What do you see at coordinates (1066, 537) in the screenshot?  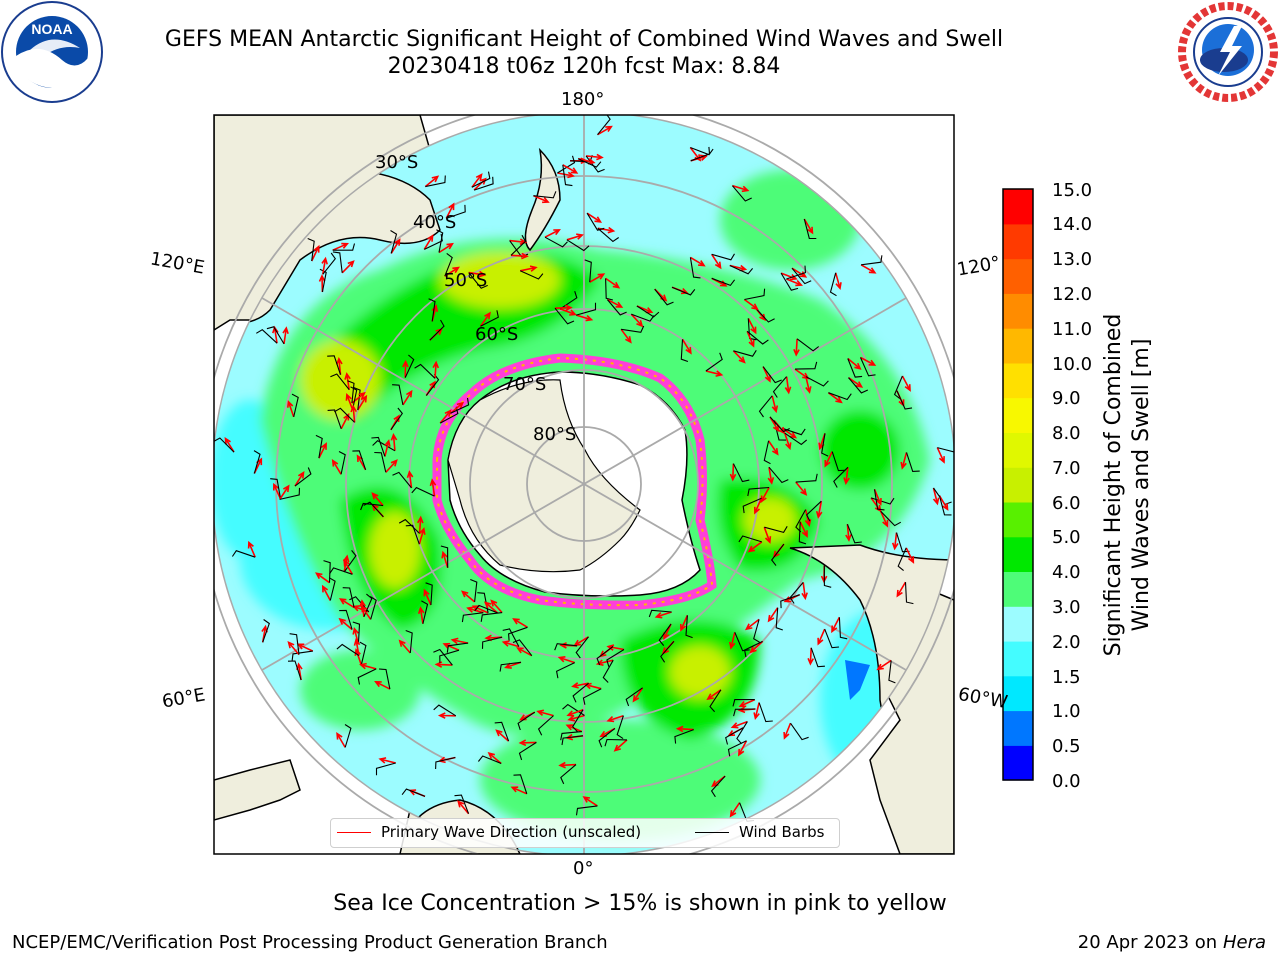 I see `colorbar-tick: 5.0` at bounding box center [1066, 537].